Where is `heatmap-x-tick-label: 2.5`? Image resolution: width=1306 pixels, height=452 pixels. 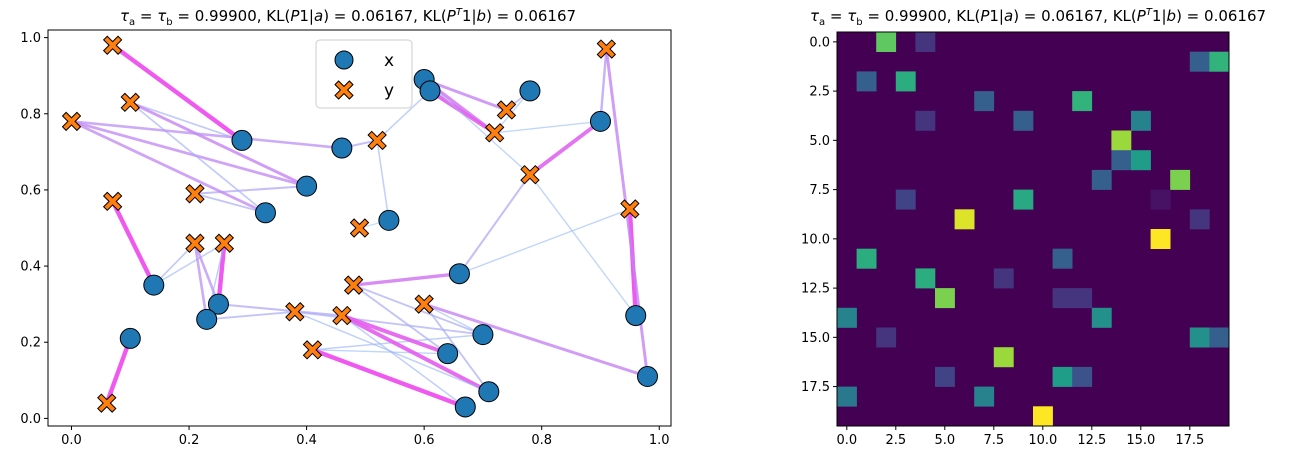
heatmap-x-tick-label: 2.5 is located at coordinates (895, 440).